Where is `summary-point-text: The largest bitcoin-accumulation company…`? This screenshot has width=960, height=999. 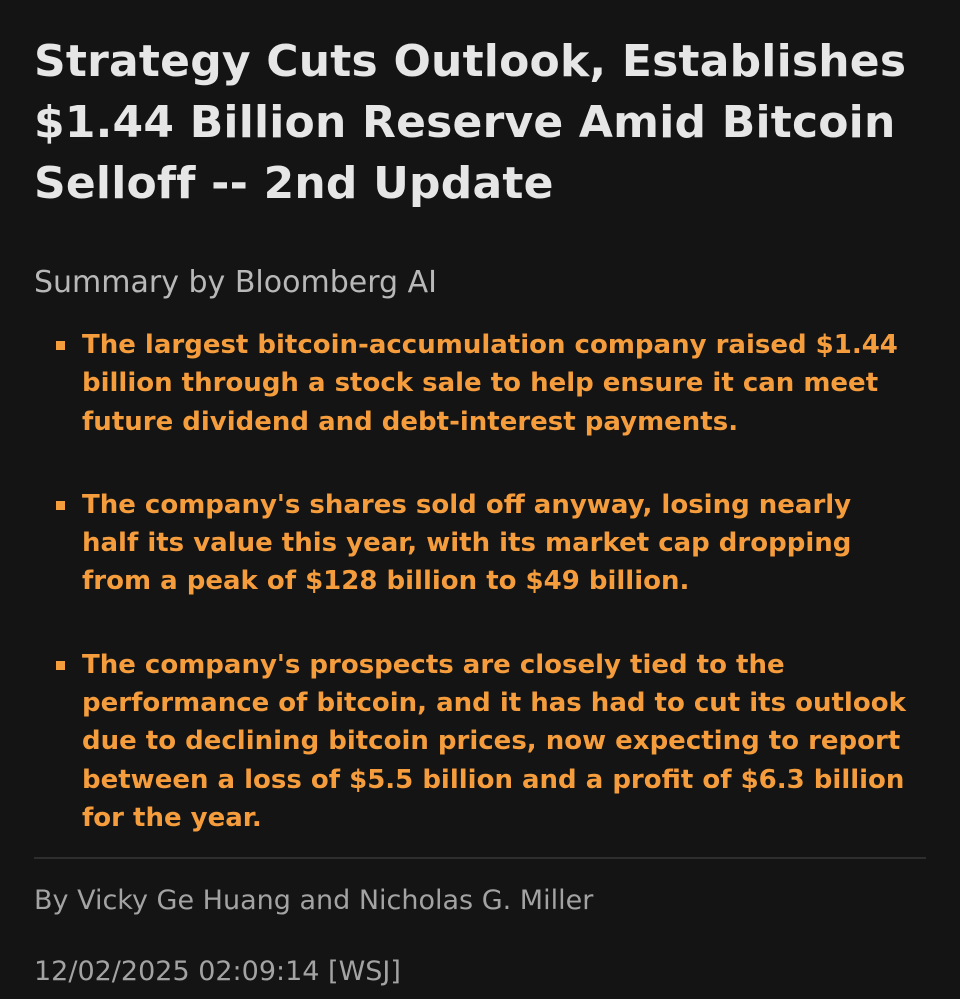 summary-point-text: The largest bitcoin-accumulation company… is located at coordinates (490, 383).